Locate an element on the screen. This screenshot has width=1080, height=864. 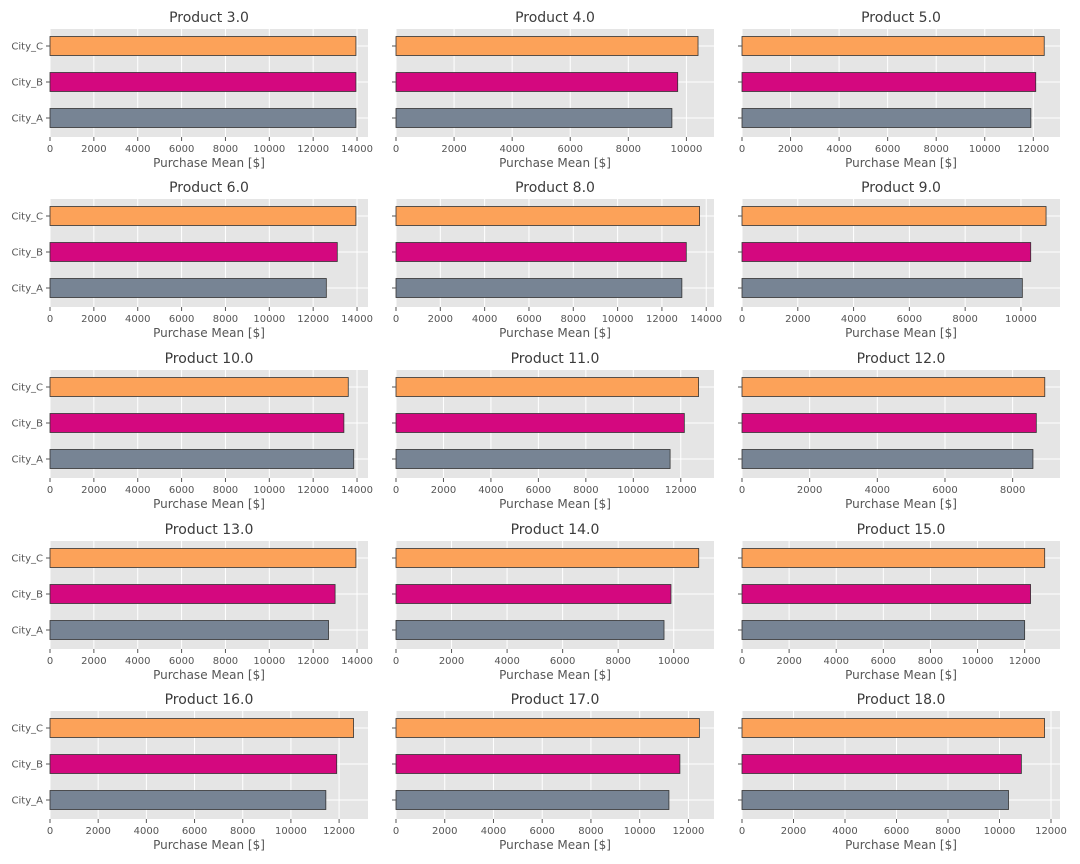
panel-title: Product 10.0 is located at coordinates (209, 359).